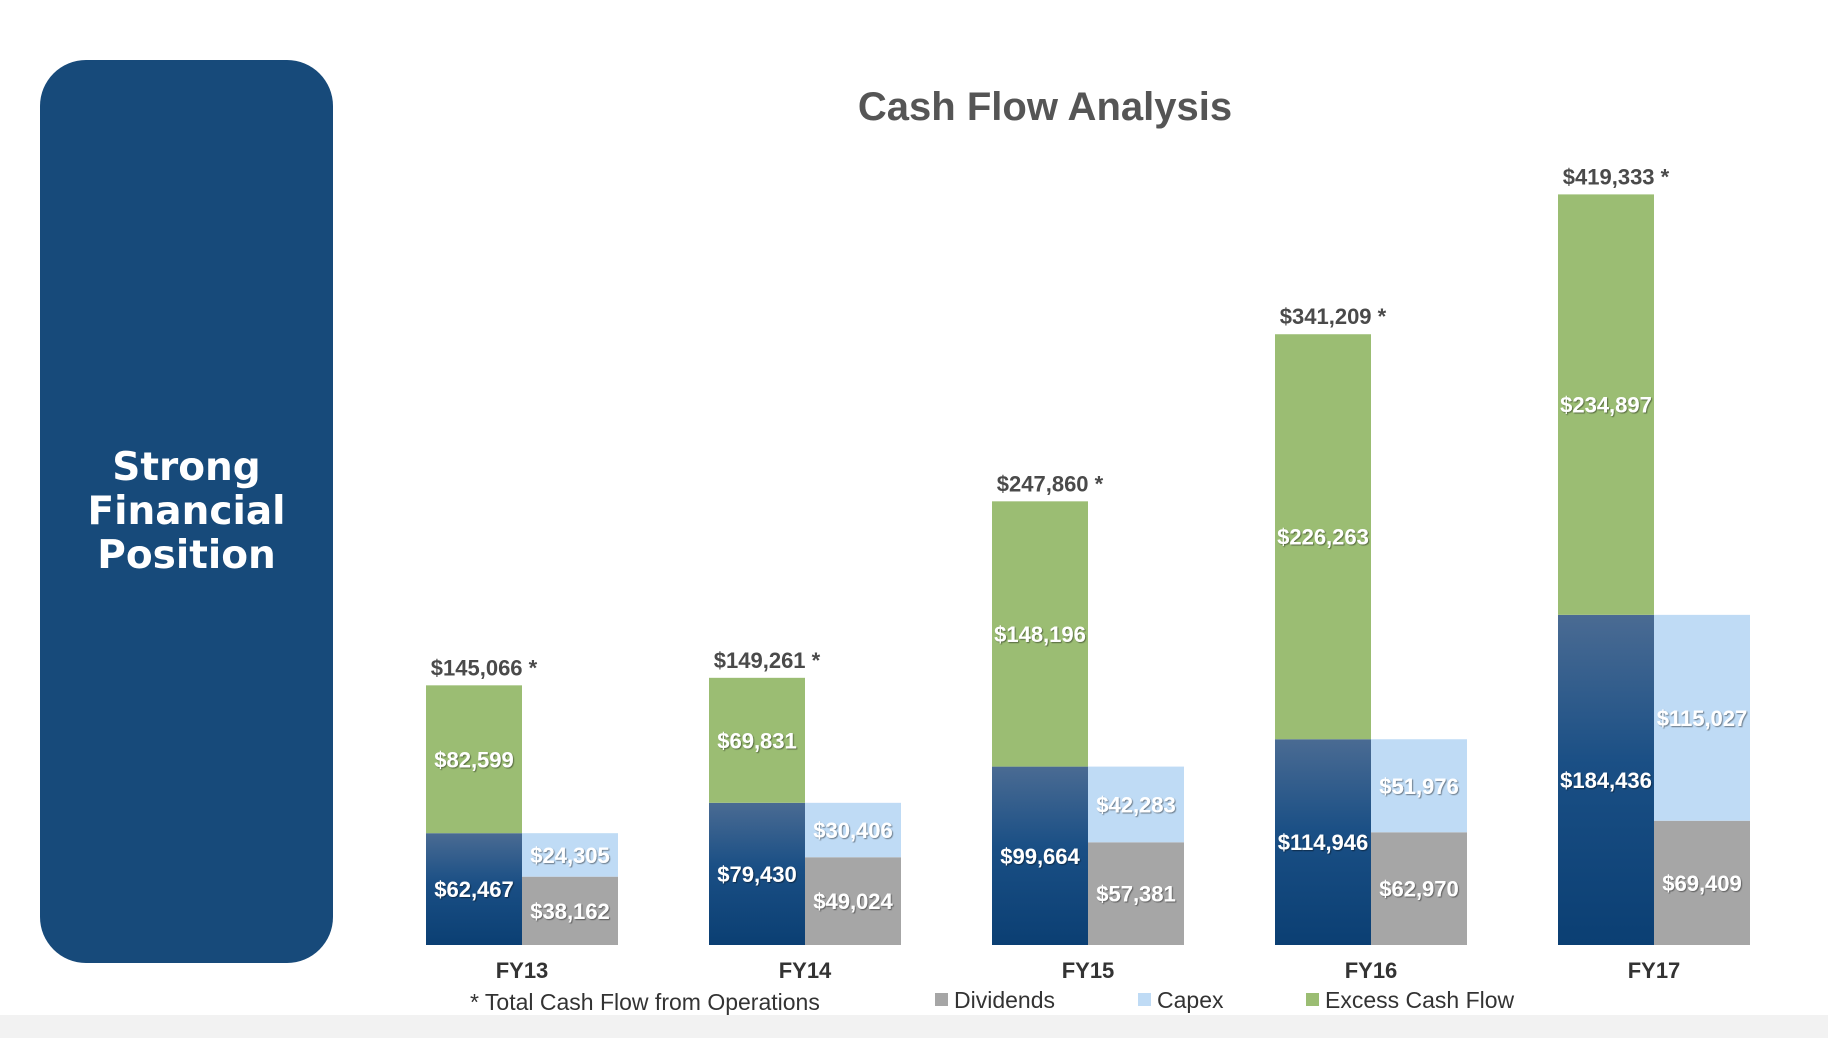 This screenshot has width=1828, height=1038. What do you see at coordinates (522, 970) in the screenshot?
I see `x-tick-label: FY13` at bounding box center [522, 970].